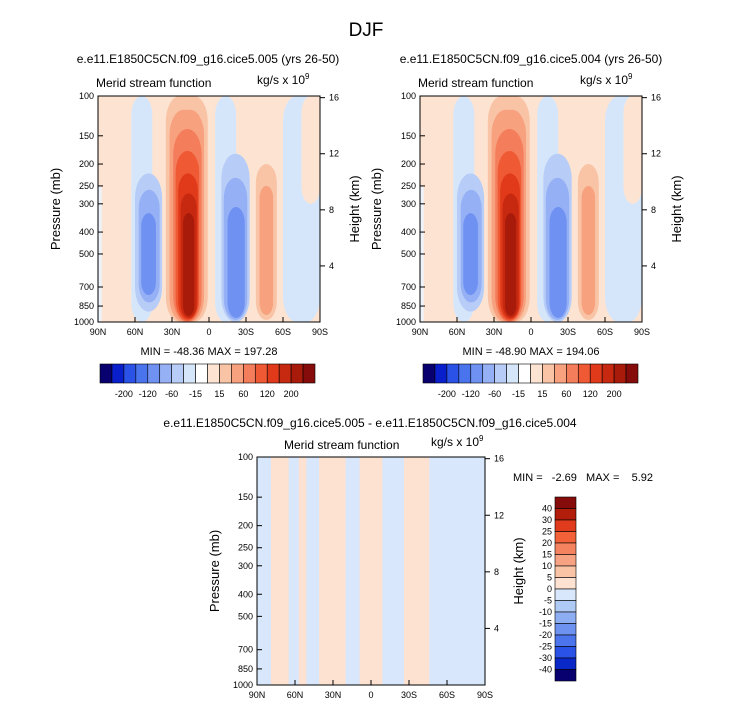 Image resolution: width=733 pixels, height=708 pixels. I want to click on colorbar-label: -5, so click(548, 601).